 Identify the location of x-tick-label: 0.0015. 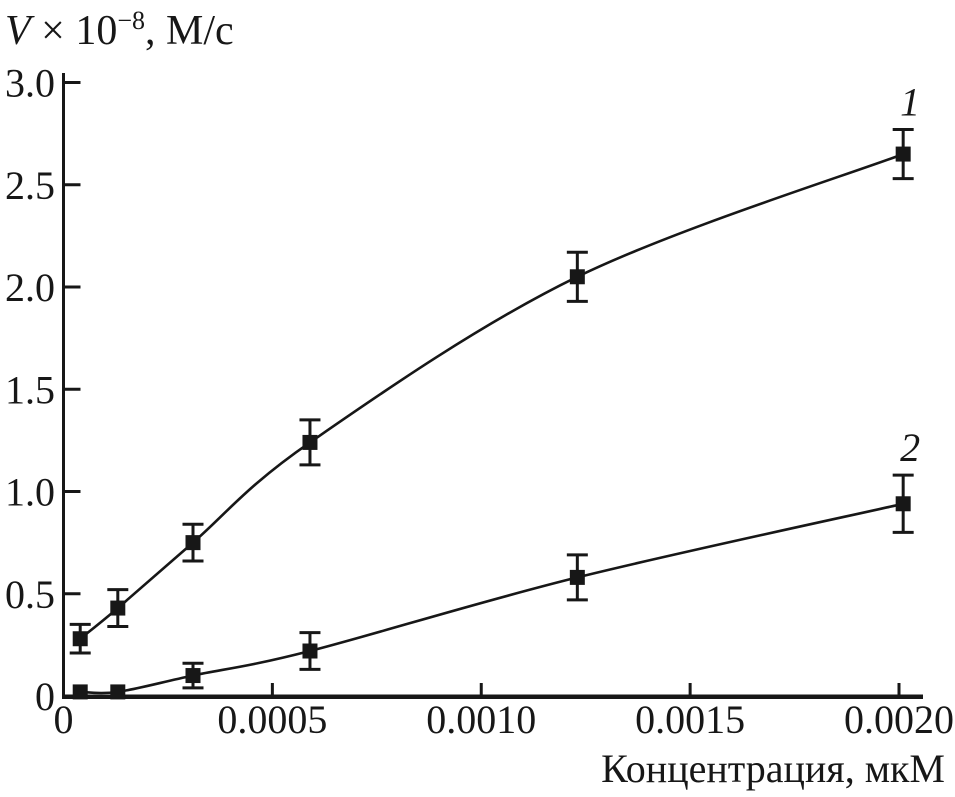
(690, 719).